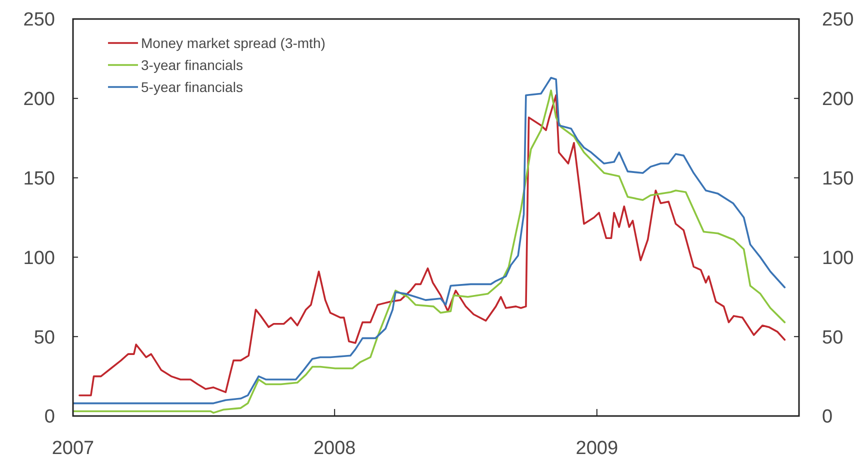 The image size is (866, 469). What do you see at coordinates (334, 448) in the screenshot?
I see `x-tick-label: 2008` at bounding box center [334, 448].